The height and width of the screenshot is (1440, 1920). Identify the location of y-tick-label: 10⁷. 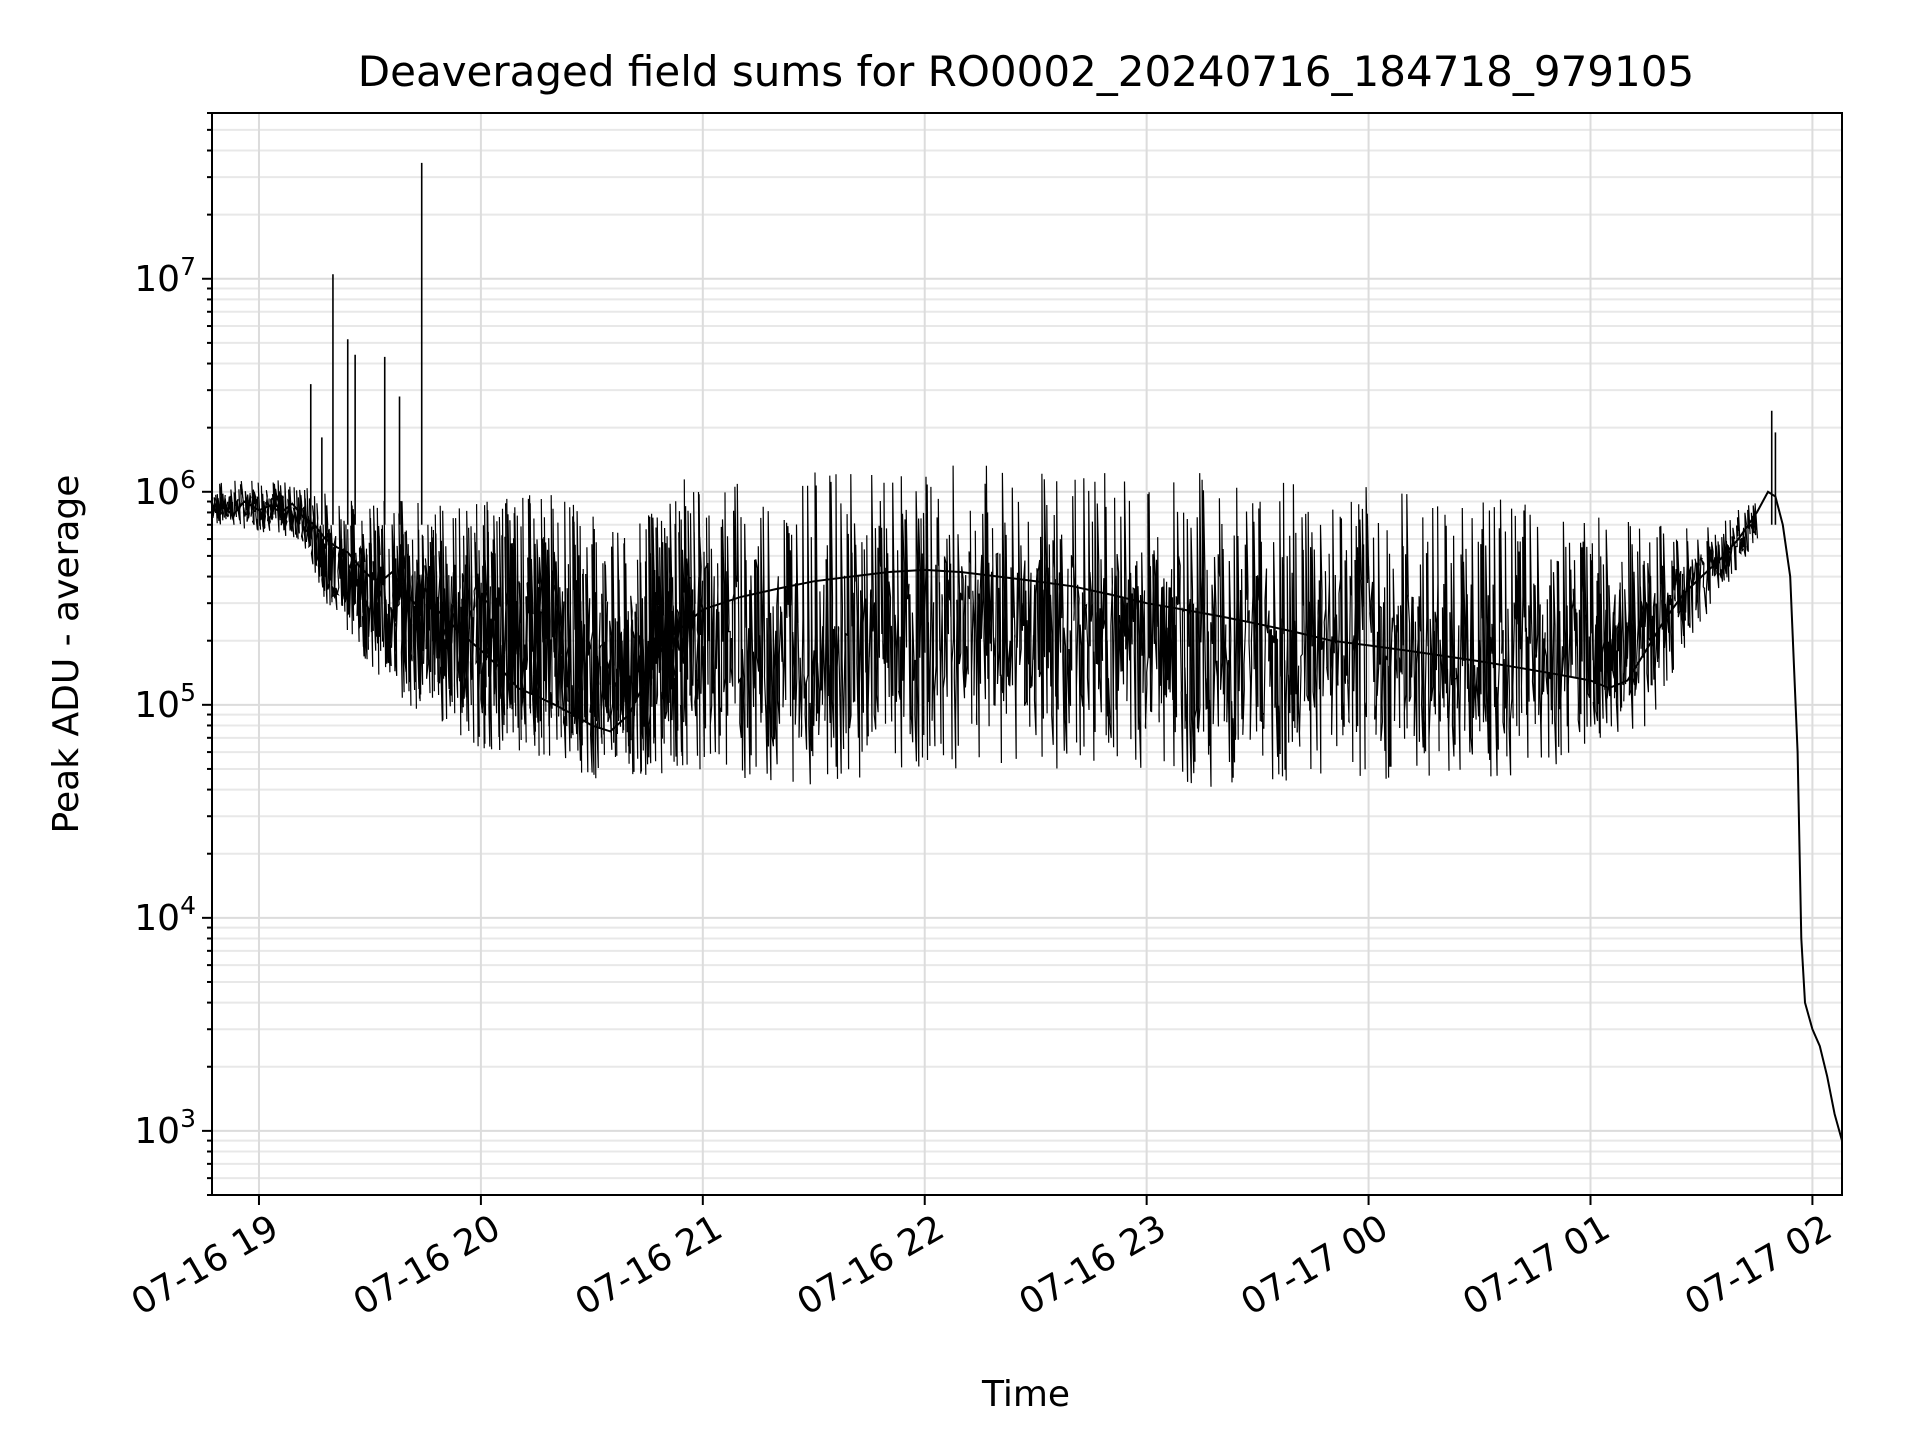
(165, 276).